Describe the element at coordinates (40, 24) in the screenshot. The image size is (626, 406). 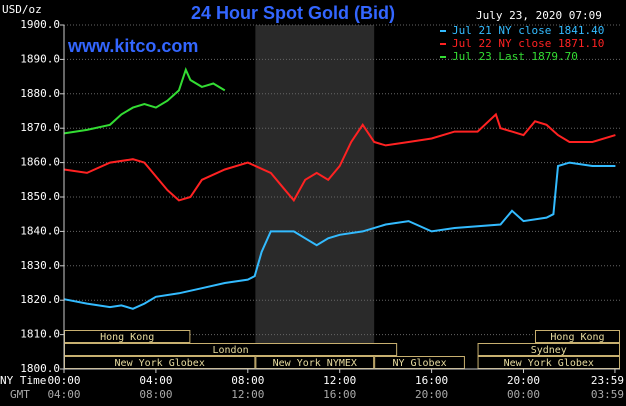
I see `y-tick-label: 1900.0` at that location.